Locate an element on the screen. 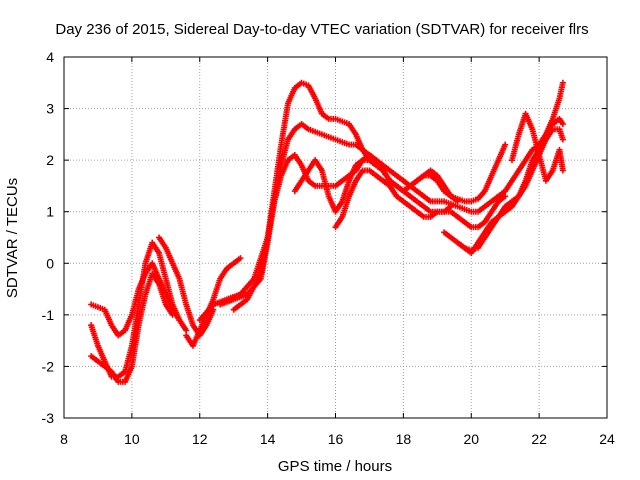 The width and height of the screenshot is (640, 480). y-tick-label: 3 is located at coordinates (50, 109).